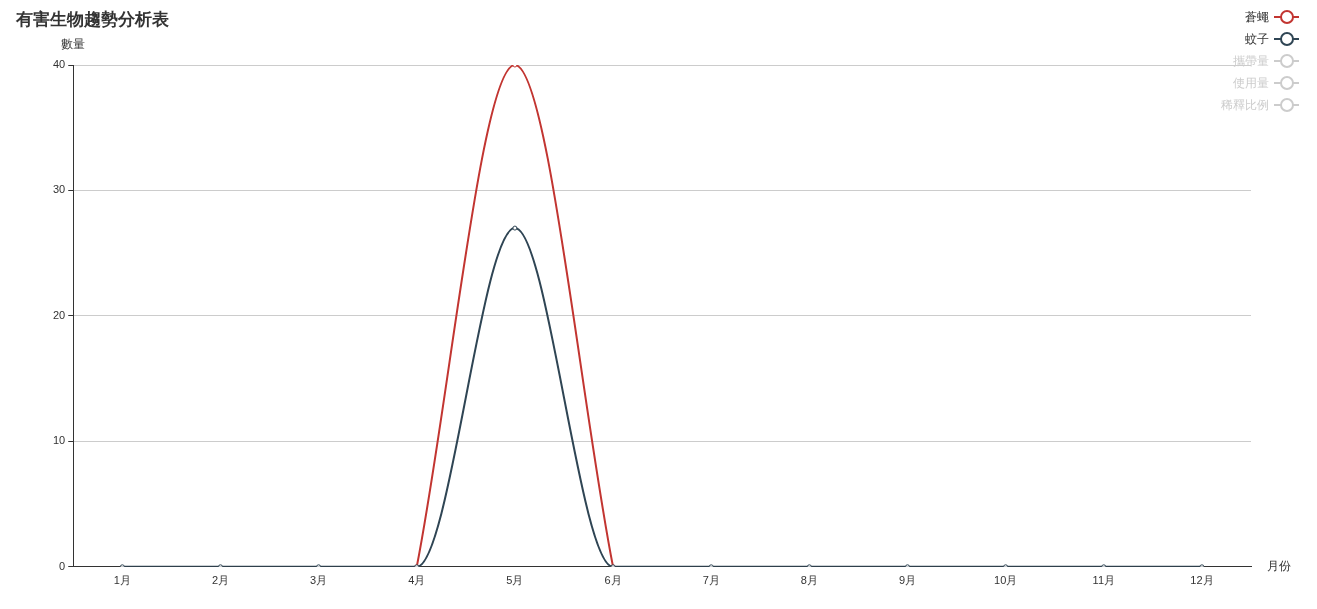  I want to click on legend-label: 蒼蠅, so click(1257, 17).